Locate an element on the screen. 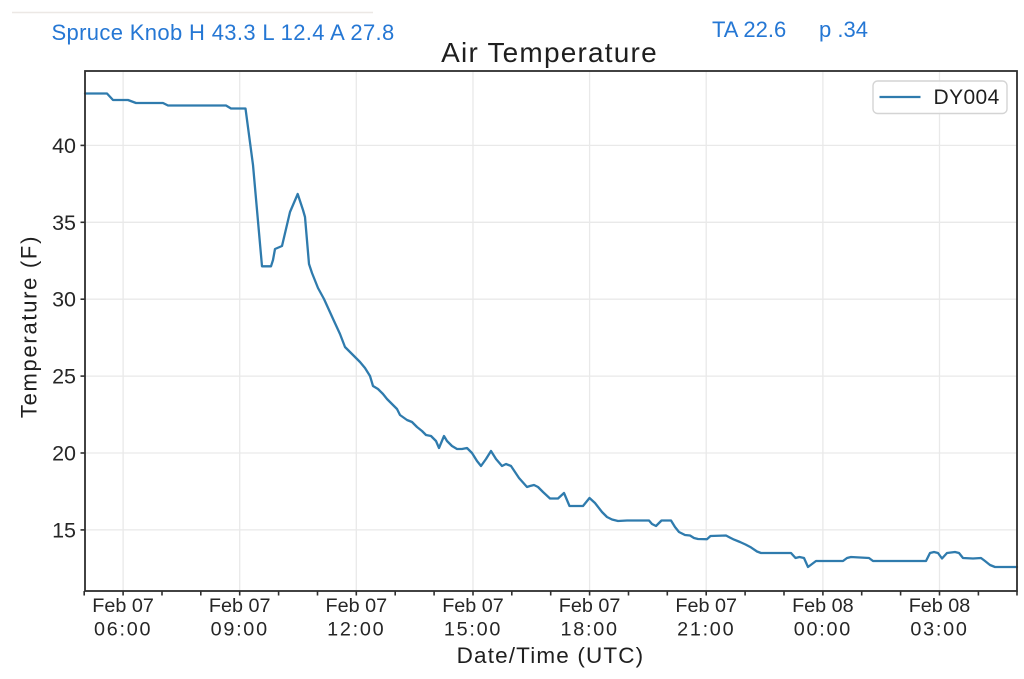  svg-text: 06:00 is located at coordinates (123, 630).